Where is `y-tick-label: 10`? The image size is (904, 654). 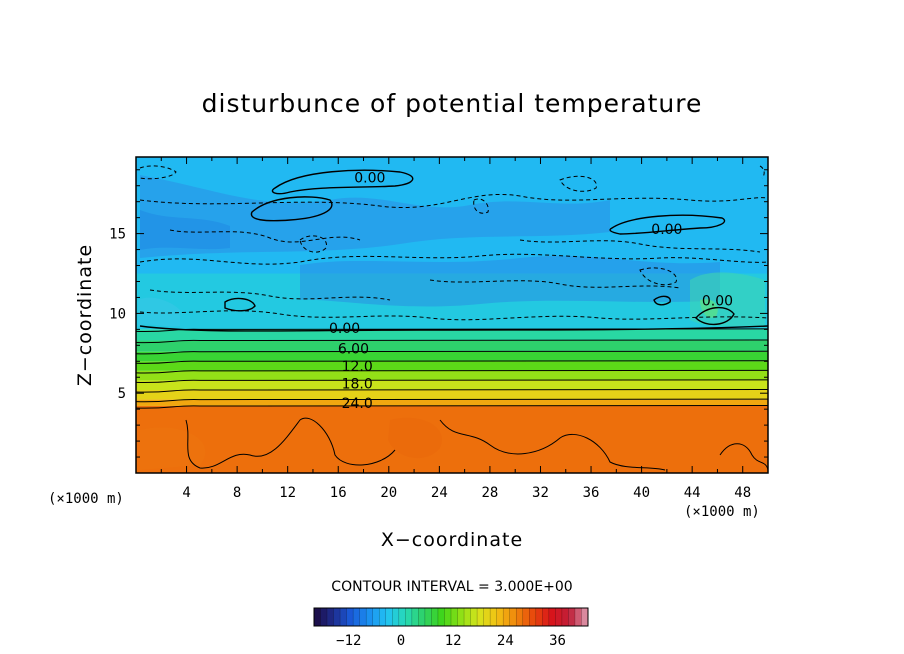 y-tick-label: 10 is located at coordinates (117, 314).